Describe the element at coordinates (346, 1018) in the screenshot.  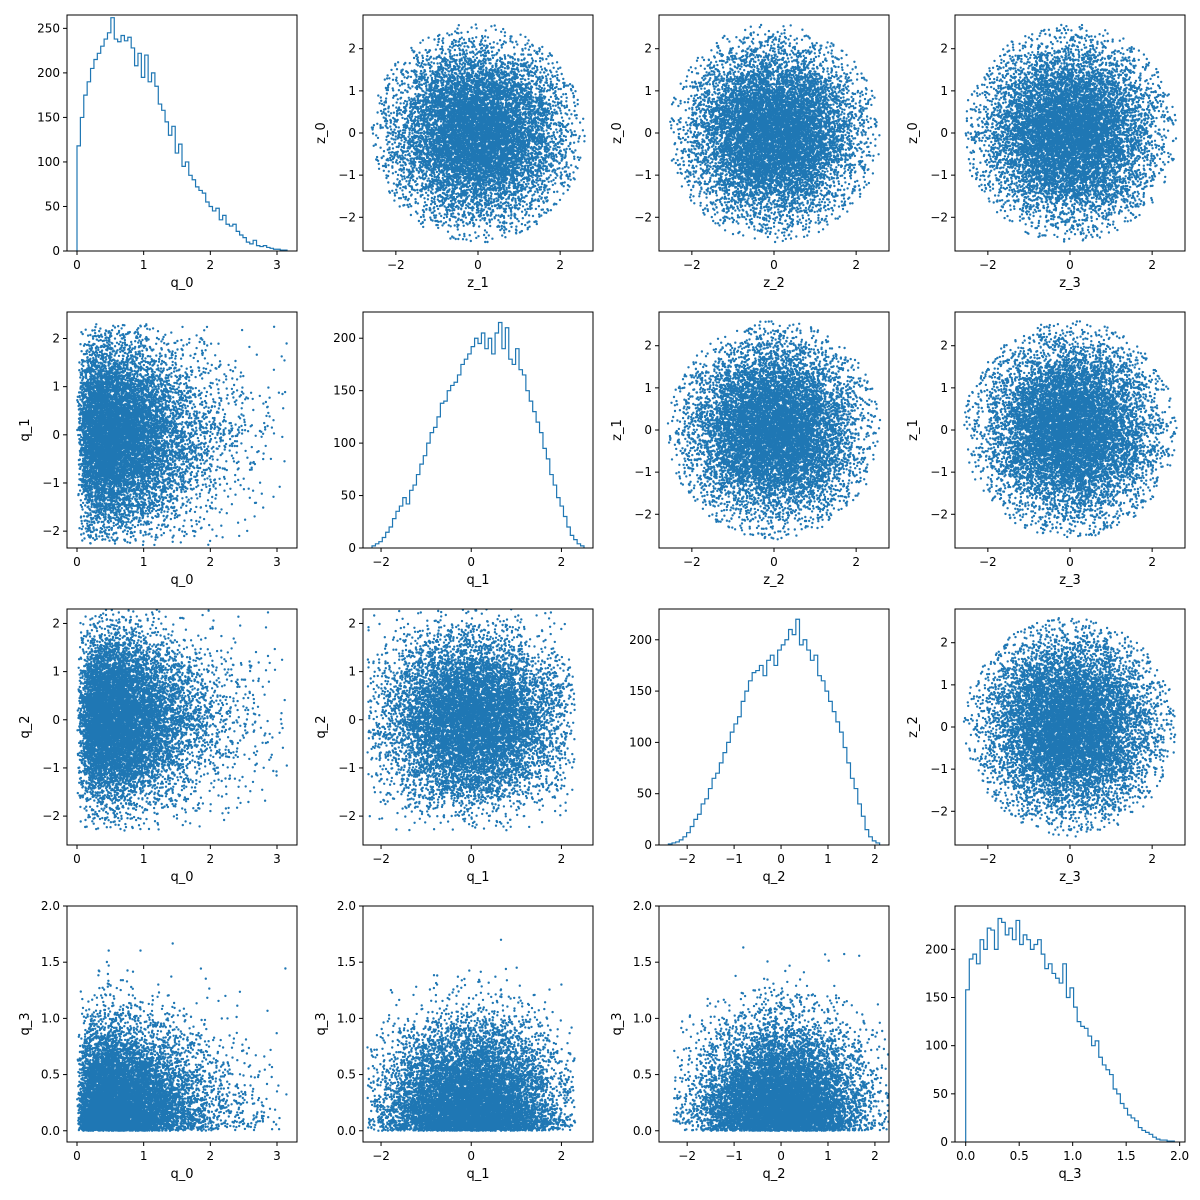
I see `y-tick-label: 1.0` at that location.